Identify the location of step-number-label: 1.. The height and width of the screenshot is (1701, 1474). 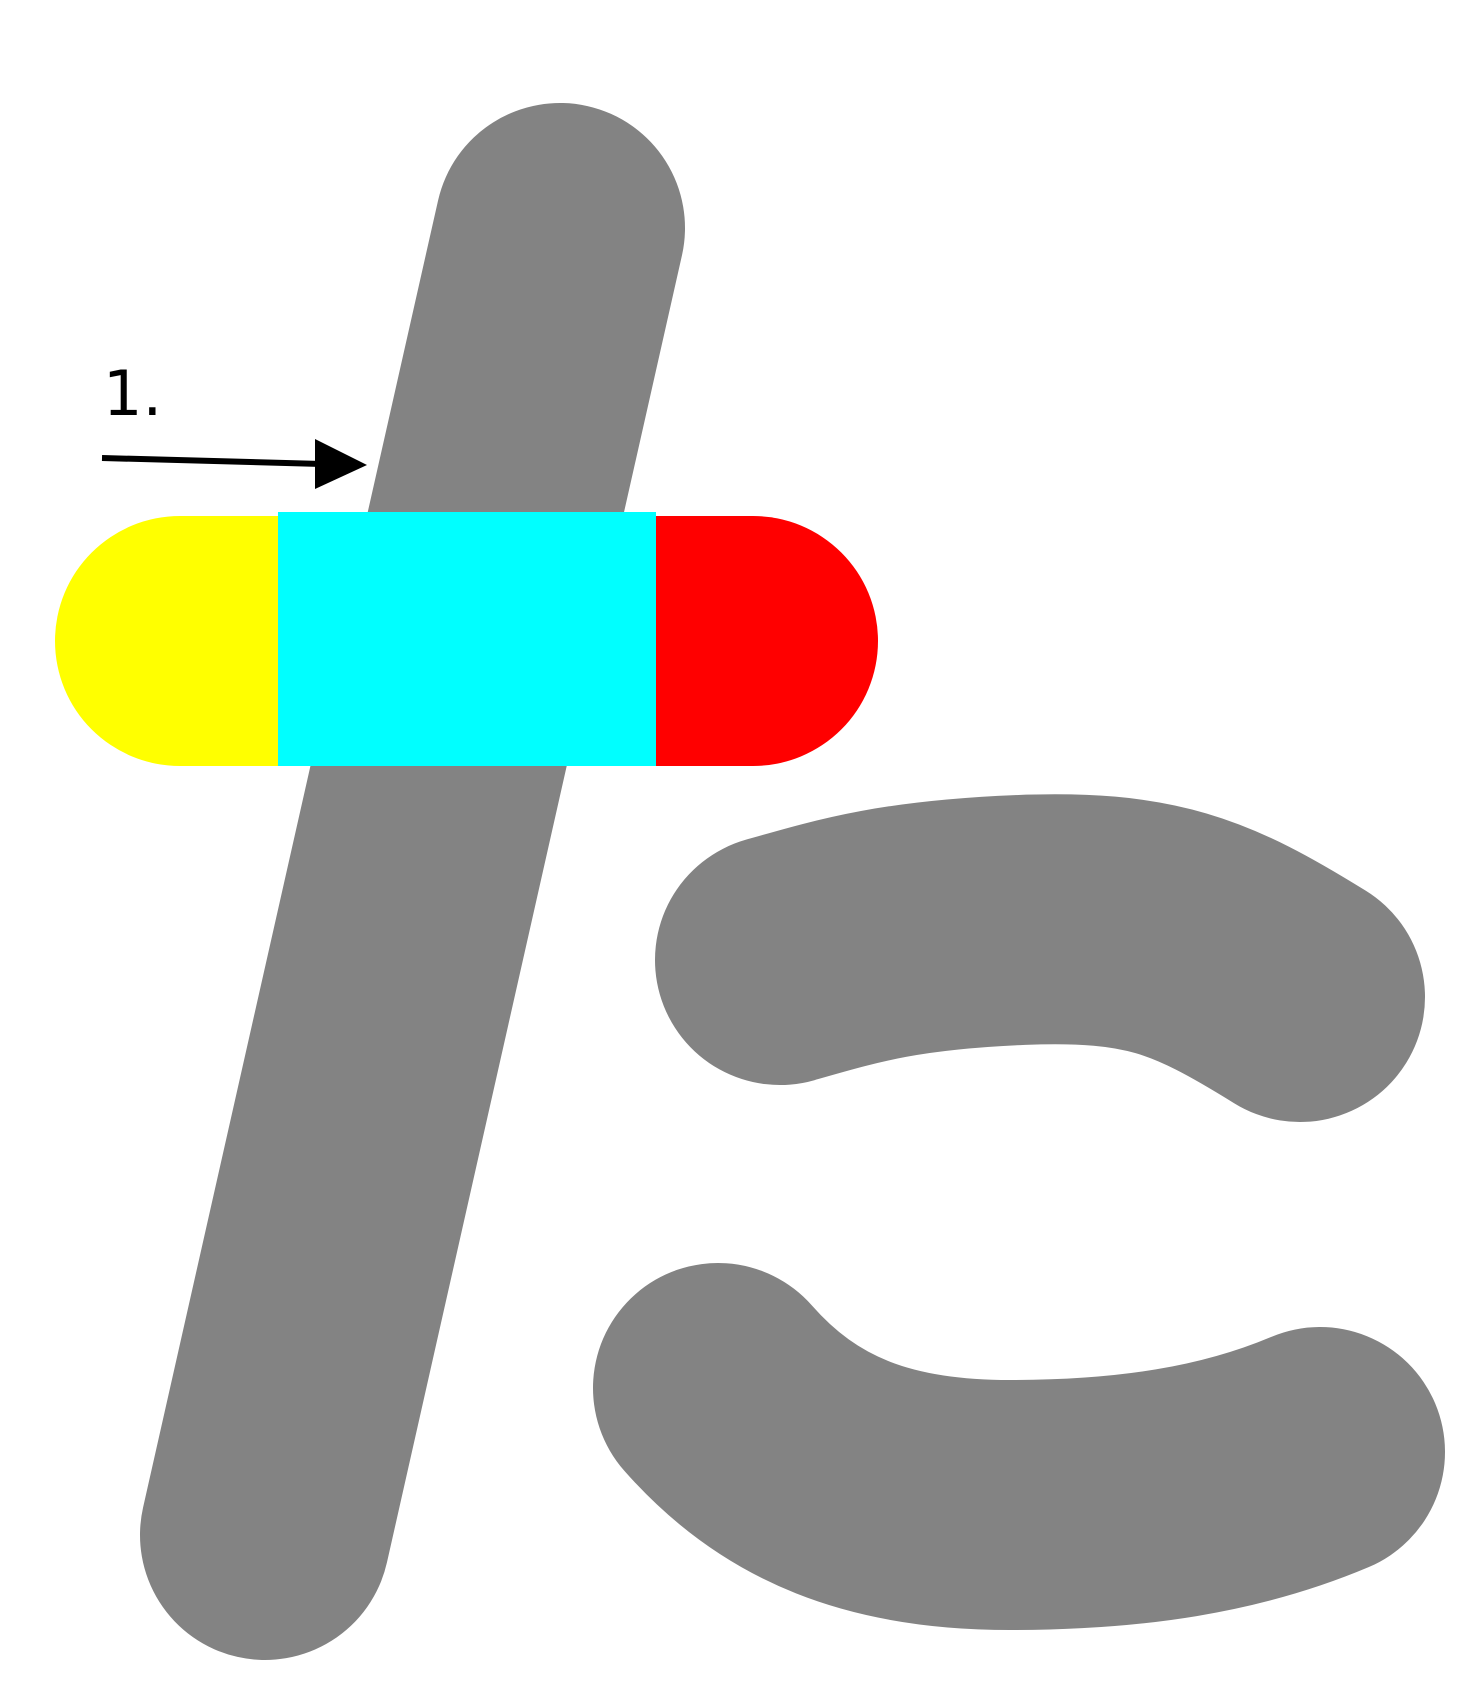
(132, 393).